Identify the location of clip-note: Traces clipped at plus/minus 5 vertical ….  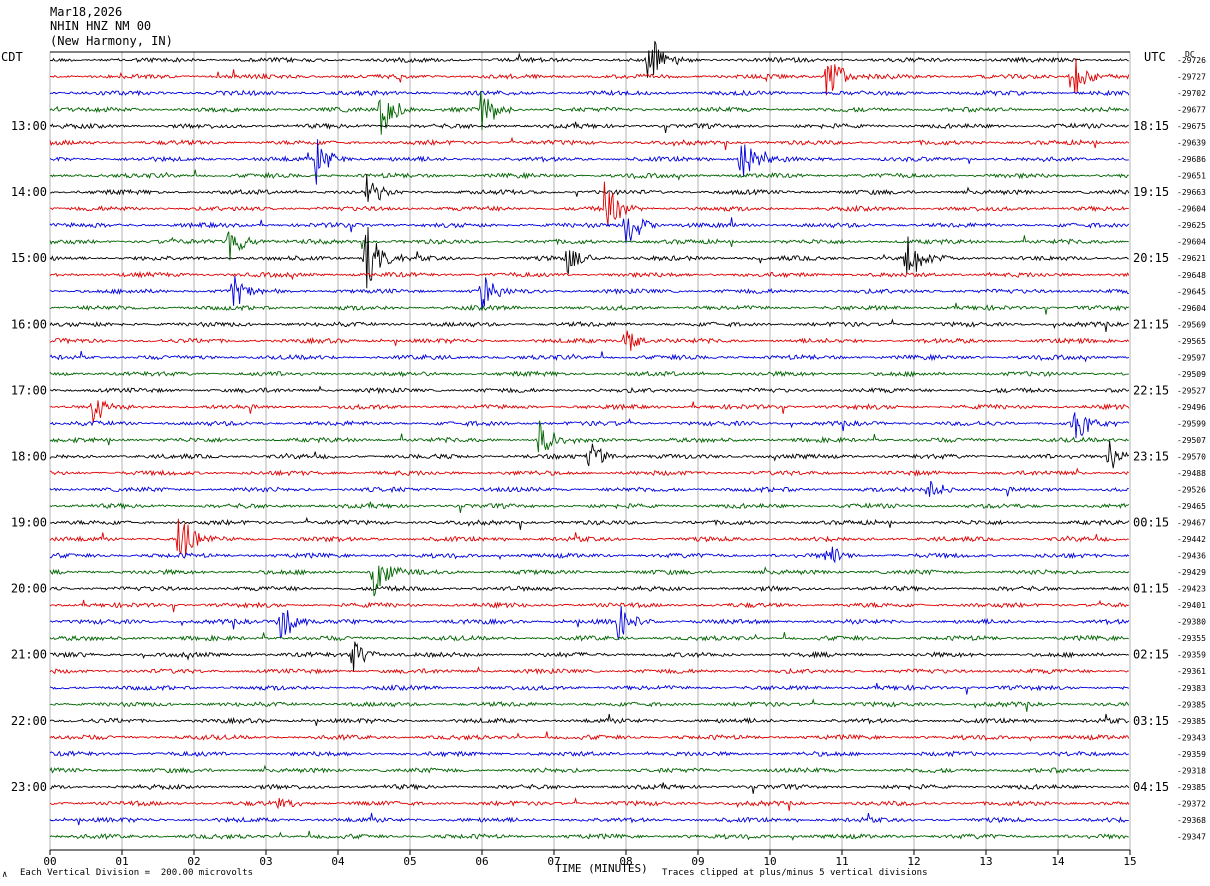
(795, 873).